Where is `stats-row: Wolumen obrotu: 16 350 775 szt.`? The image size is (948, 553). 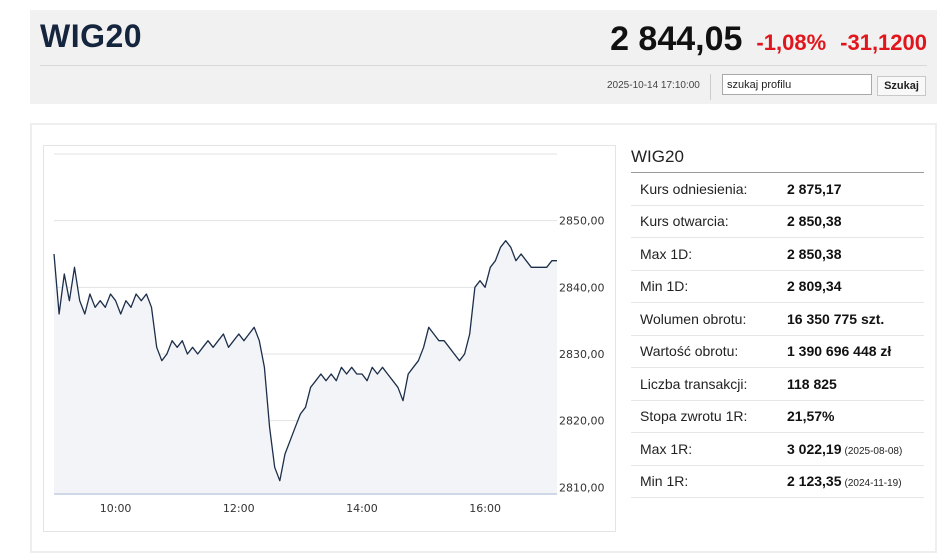
stats-row: Wolumen obrotu: 16 350 775 szt. is located at coordinates (777, 319).